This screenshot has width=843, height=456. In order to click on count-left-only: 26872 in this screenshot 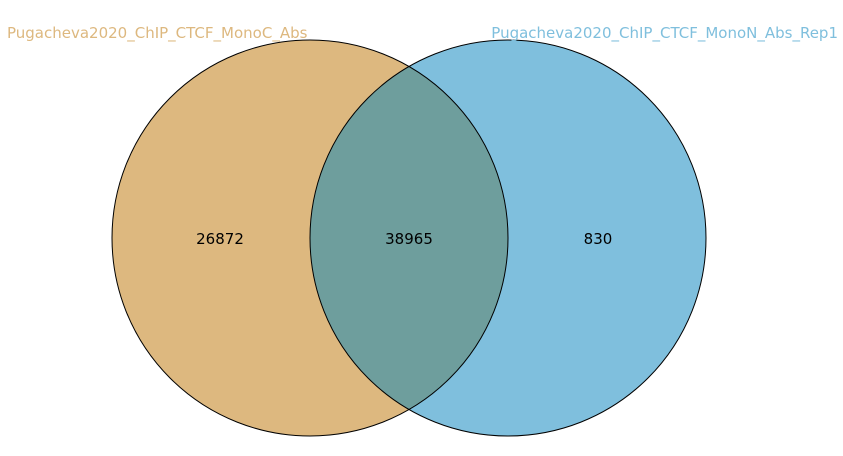, I will do `click(220, 239)`.